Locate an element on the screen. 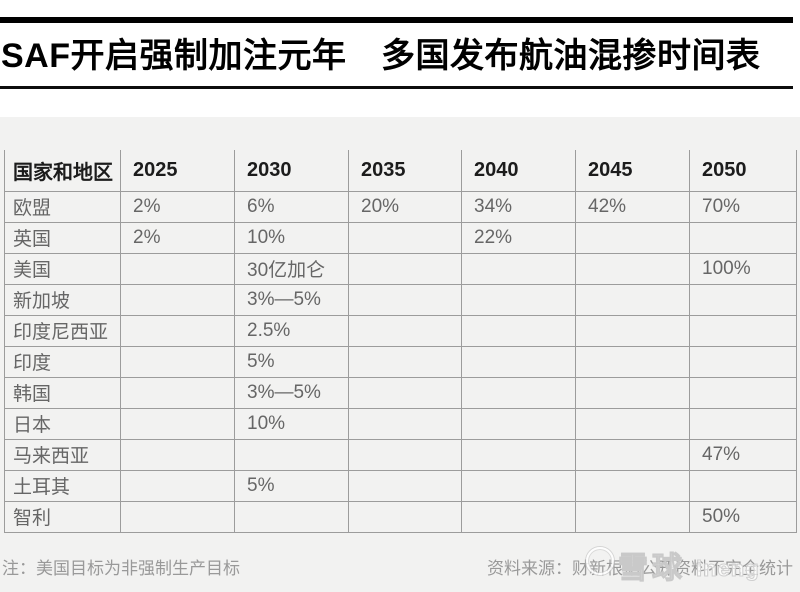  region-cell: 马来西亚 is located at coordinates (62, 454).